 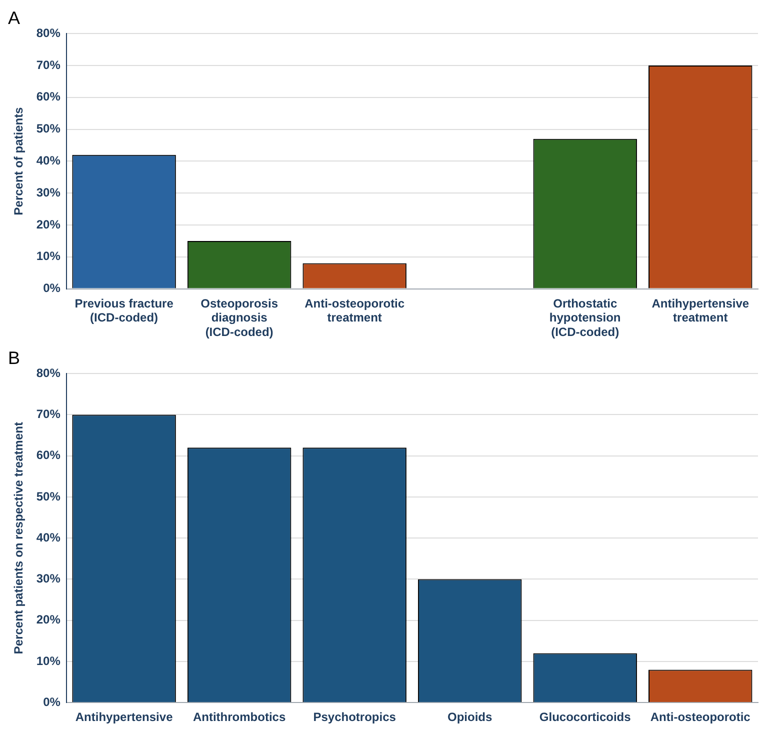 I want to click on x-tick-label: Osteoporosis diagnosis (ICD-coded), so click(x=239, y=318).